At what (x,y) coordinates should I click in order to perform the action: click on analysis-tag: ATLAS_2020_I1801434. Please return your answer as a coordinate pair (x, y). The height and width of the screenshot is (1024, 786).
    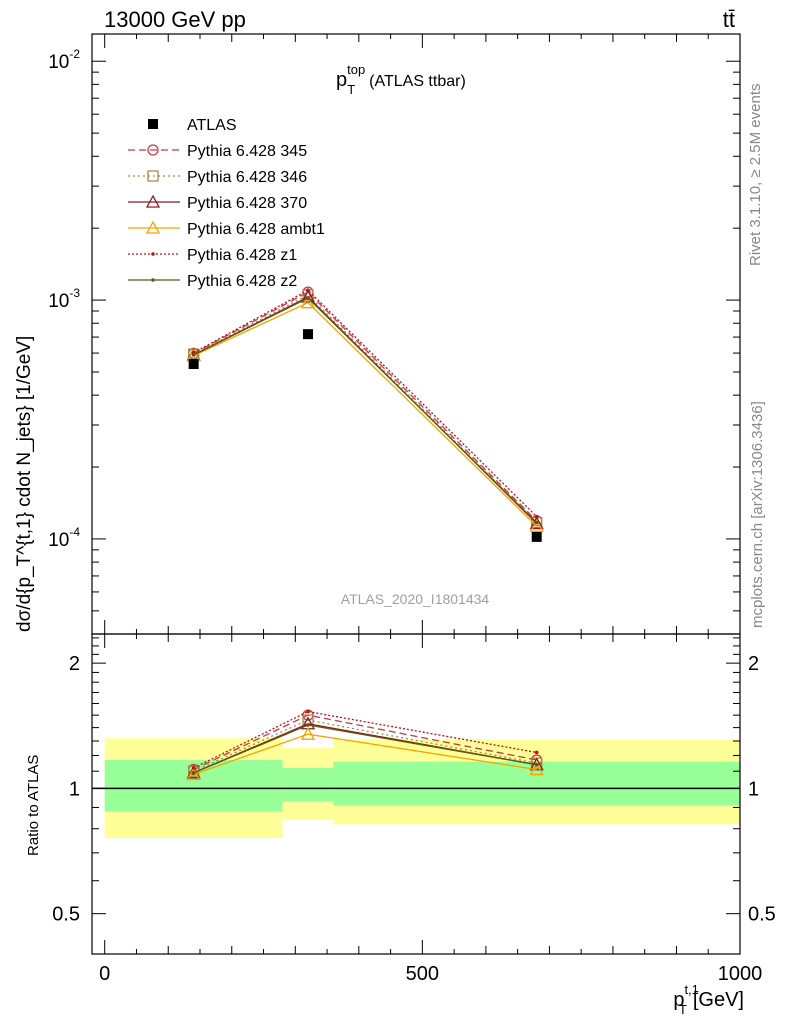
    Looking at the image, I should click on (415, 599).